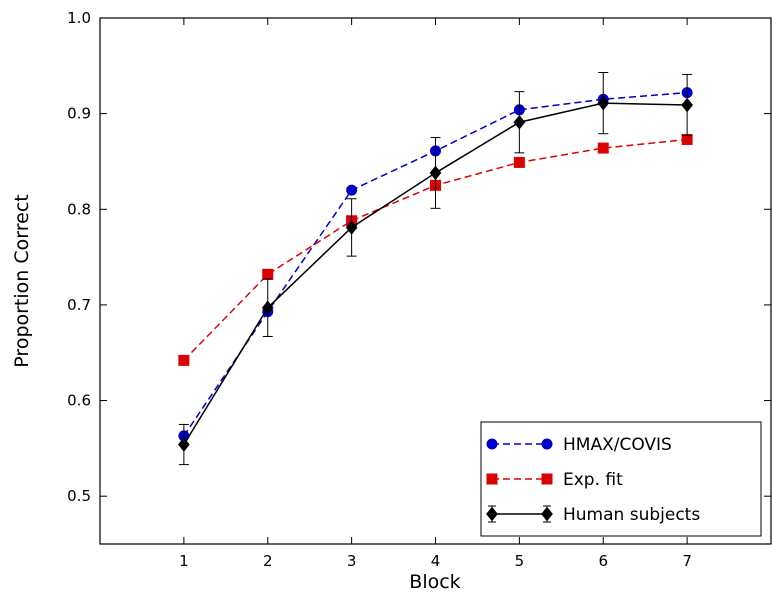 The height and width of the screenshot is (599, 772). I want to click on legend-label: Human subjects, so click(631, 515).